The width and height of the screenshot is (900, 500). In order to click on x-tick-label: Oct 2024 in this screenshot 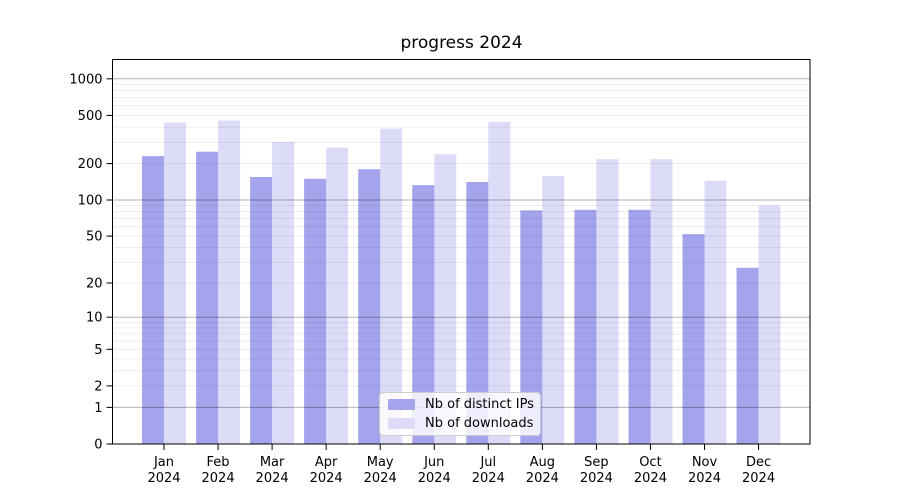, I will do `click(650, 470)`.